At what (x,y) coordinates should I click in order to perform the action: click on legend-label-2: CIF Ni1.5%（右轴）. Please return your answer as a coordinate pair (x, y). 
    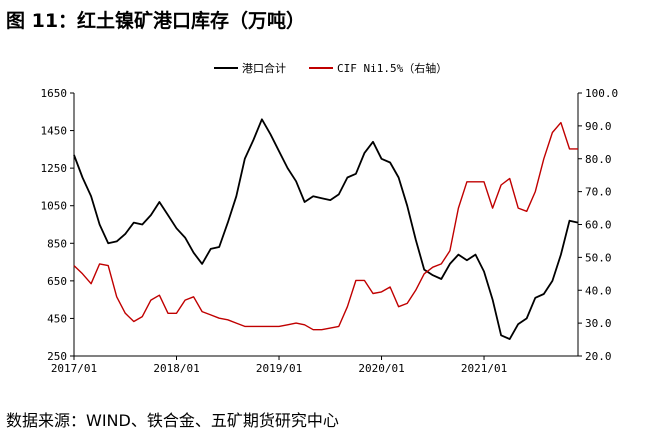
    Looking at the image, I should click on (392, 68).